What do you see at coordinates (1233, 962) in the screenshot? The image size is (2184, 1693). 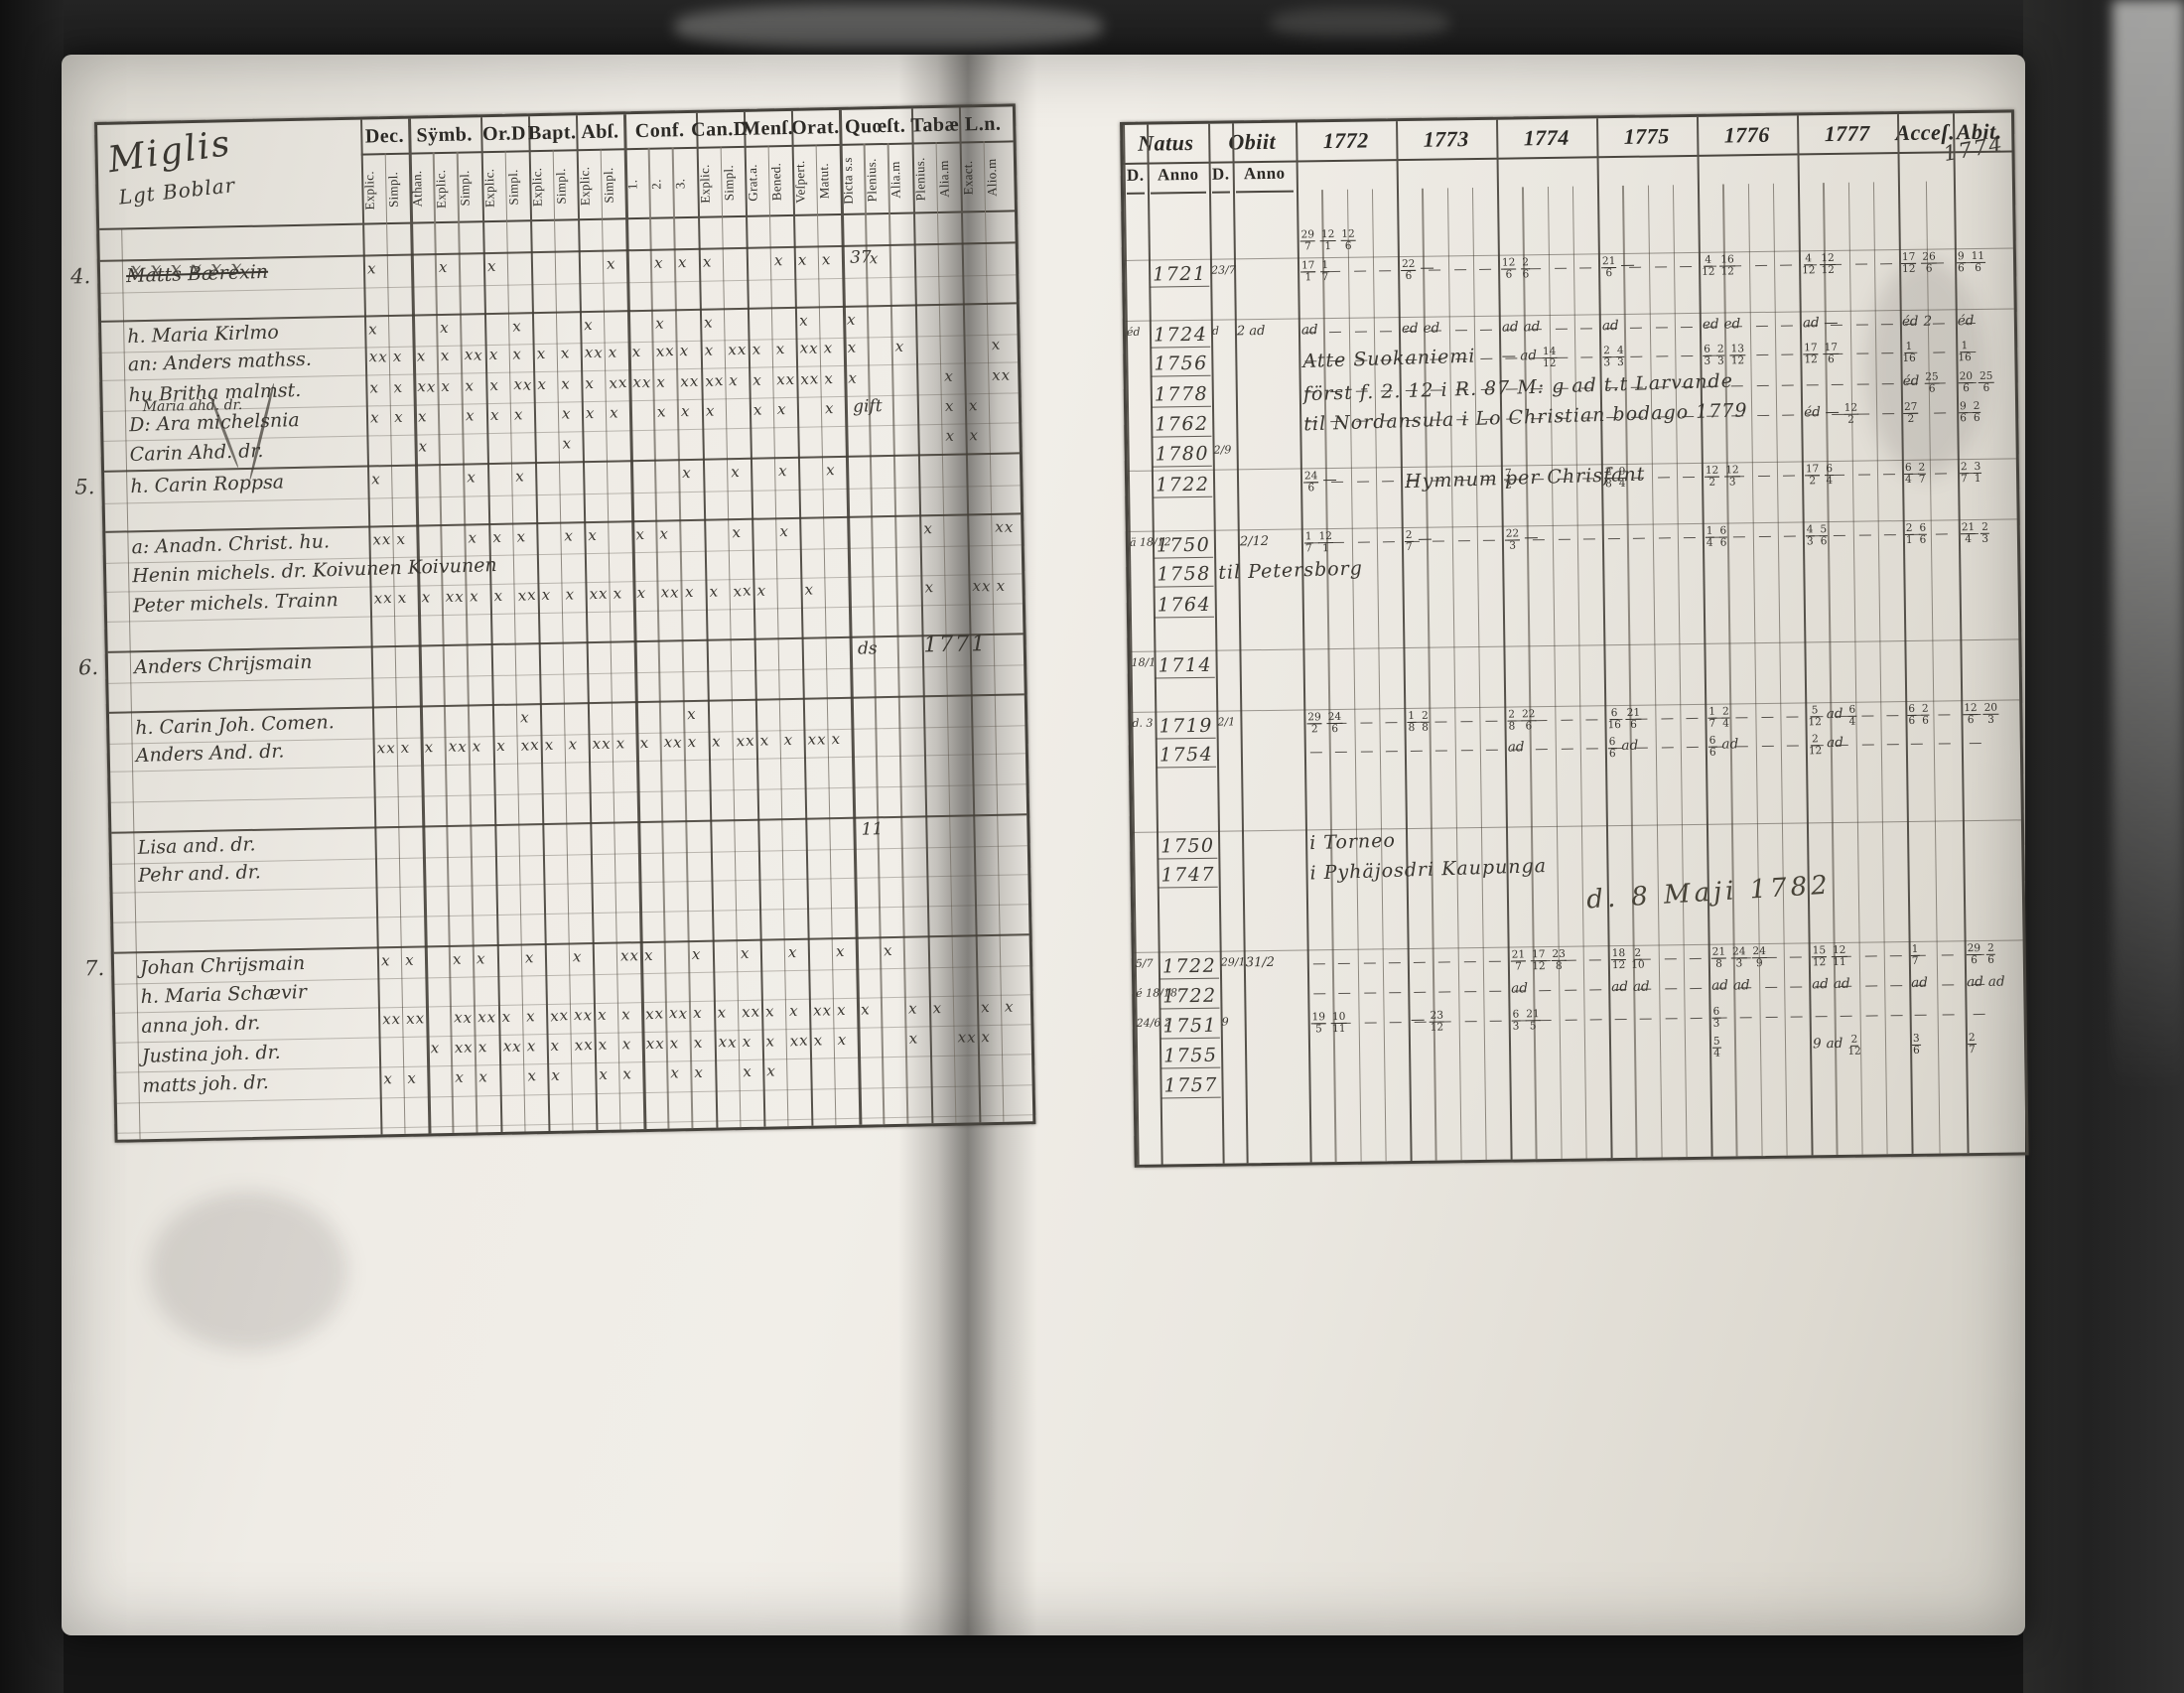 I see `obiit-day: 29/1` at bounding box center [1233, 962].